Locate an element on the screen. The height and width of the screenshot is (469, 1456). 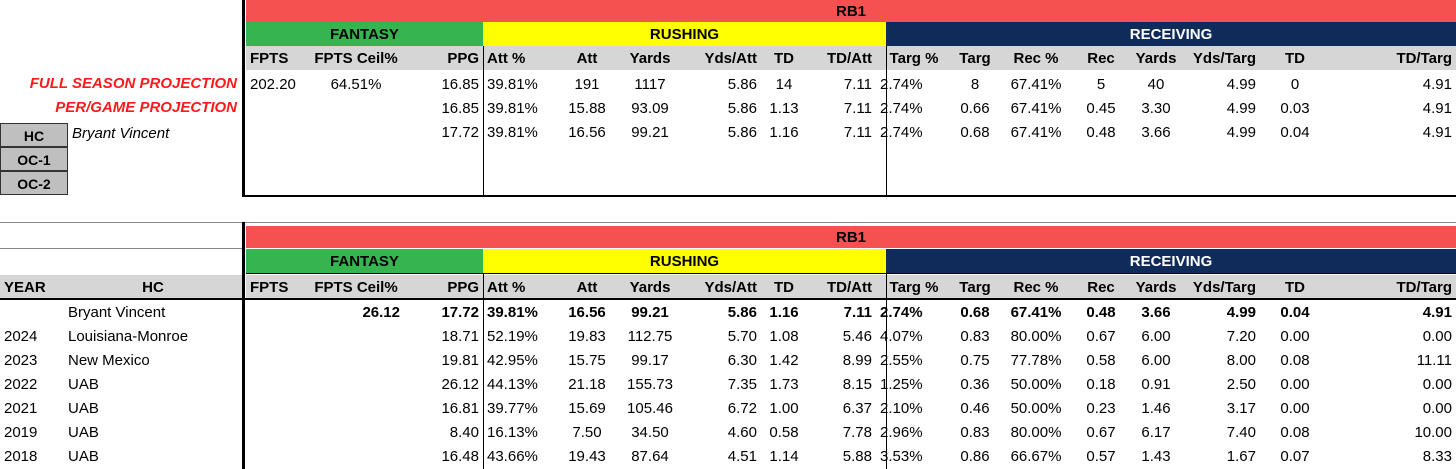
table-cell: 0.36 is located at coordinates (975, 384).